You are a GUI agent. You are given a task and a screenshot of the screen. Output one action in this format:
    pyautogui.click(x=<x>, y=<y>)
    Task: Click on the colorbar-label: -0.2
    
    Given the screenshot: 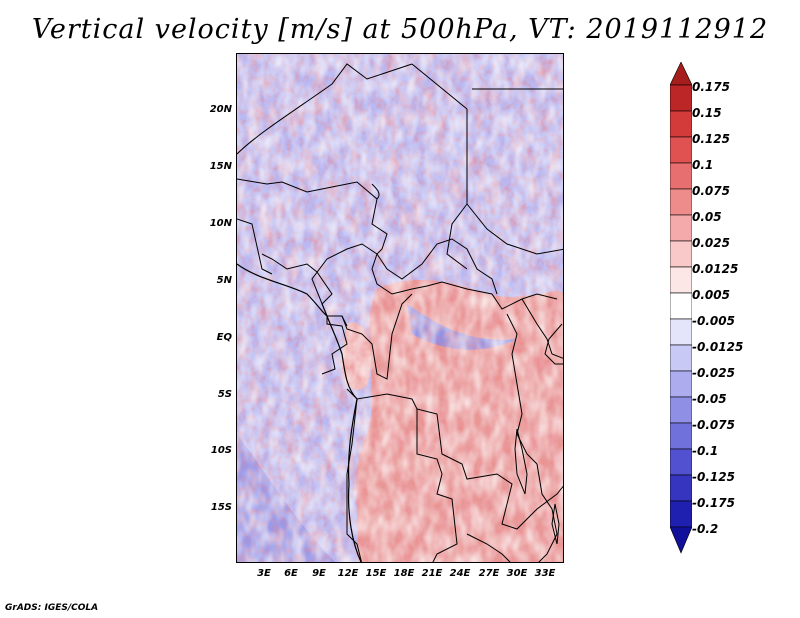 What is the action you would take?
    pyautogui.click(x=705, y=529)
    